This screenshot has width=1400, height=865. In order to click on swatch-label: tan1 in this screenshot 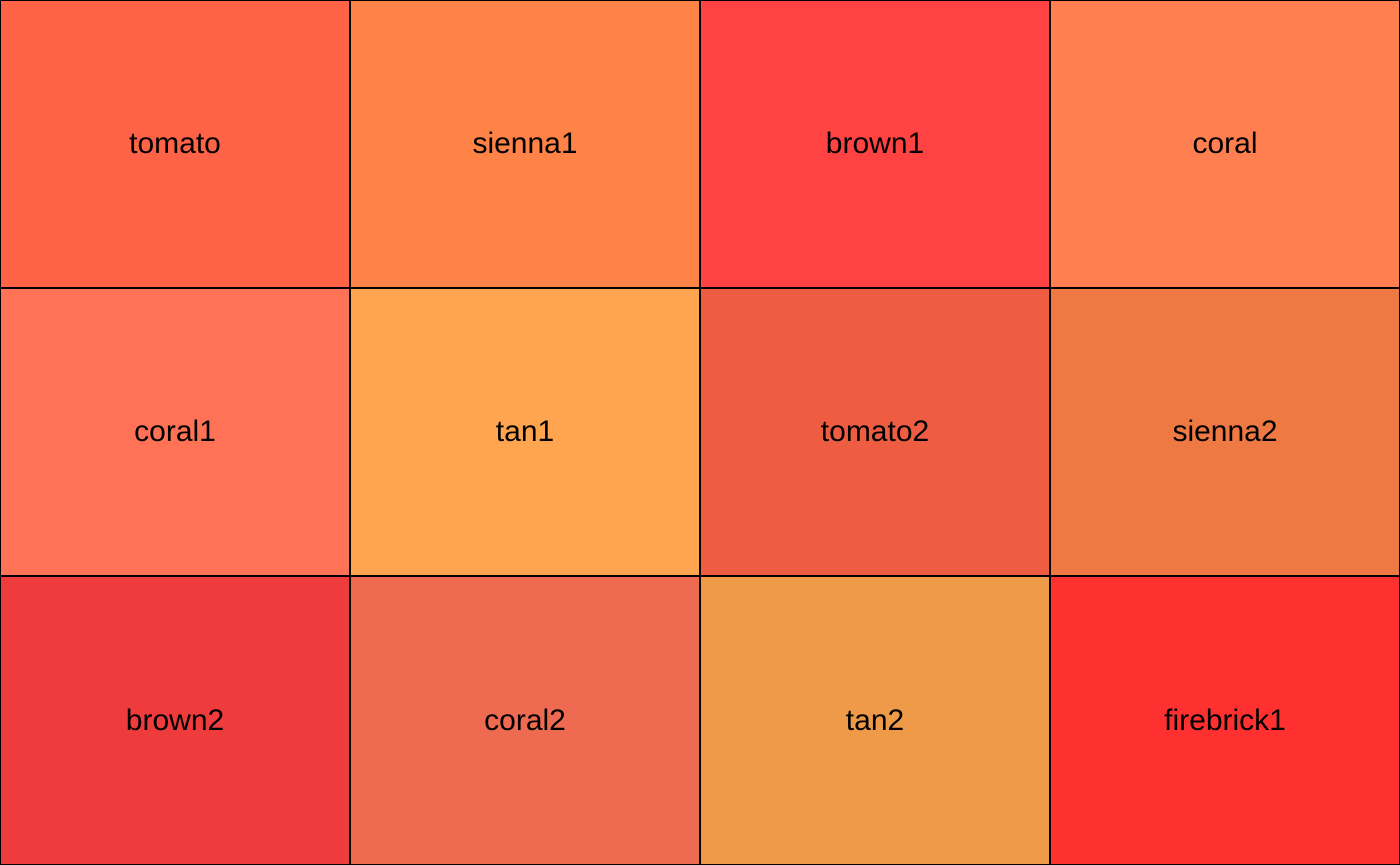, I will do `click(525, 431)`.